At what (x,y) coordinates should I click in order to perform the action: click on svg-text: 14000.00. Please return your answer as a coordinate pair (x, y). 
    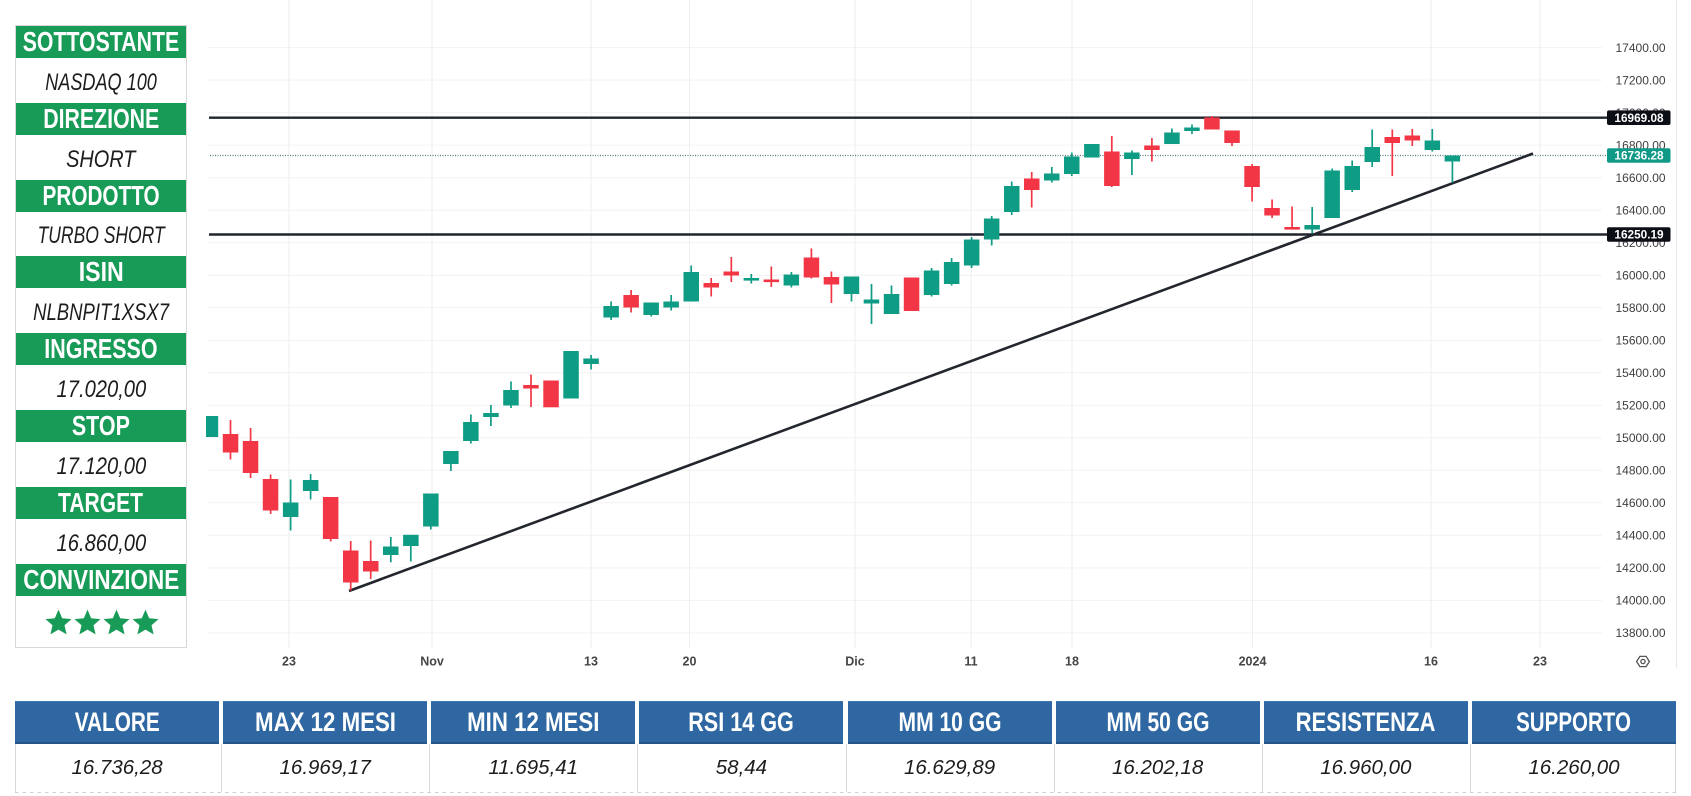
    Looking at the image, I should click on (1641, 601).